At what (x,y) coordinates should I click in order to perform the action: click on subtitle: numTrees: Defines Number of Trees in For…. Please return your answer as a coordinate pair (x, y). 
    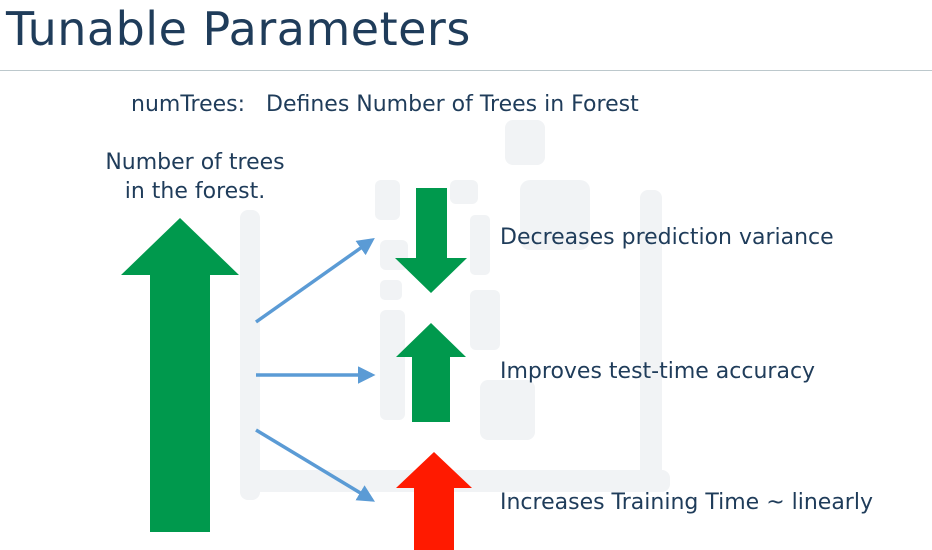
    Looking at the image, I should click on (385, 104).